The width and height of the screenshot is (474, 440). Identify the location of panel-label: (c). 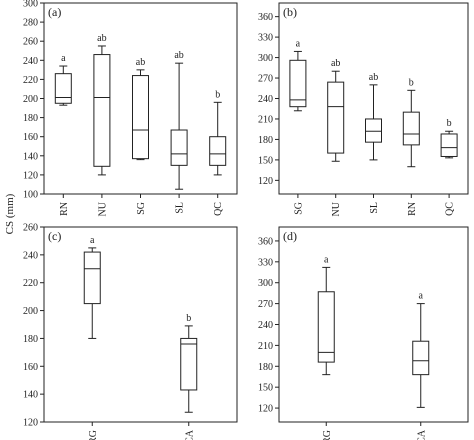
(54, 236).